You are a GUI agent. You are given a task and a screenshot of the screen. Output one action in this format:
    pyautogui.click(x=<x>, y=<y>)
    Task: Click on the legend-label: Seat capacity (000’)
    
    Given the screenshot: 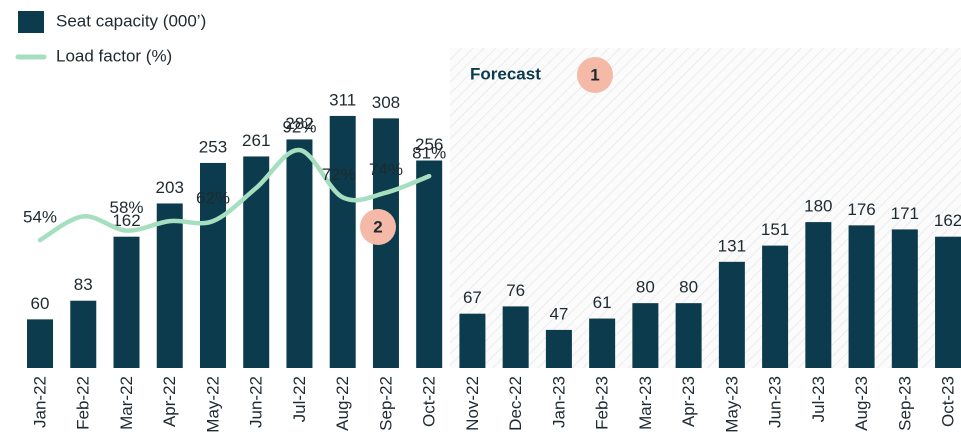 What is the action you would take?
    pyautogui.click(x=131, y=20)
    